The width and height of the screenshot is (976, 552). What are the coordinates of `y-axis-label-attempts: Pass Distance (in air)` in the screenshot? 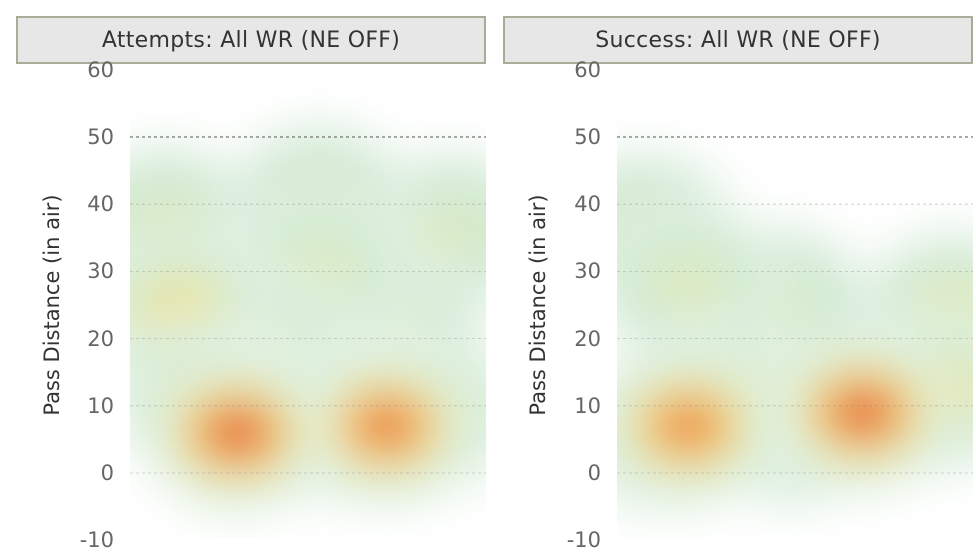 It's located at (52, 305).